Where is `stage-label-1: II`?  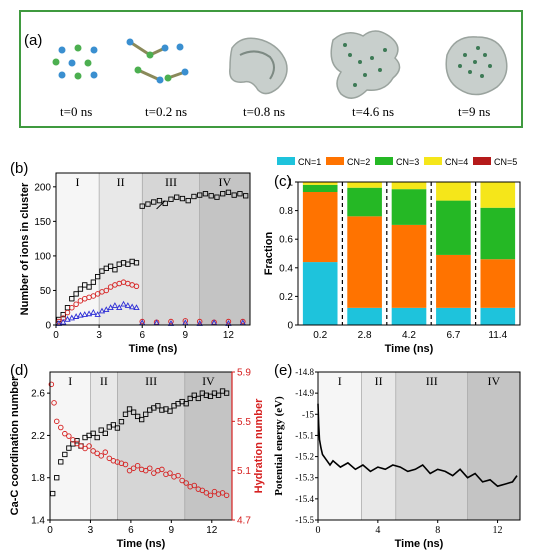 stage-label-1: II is located at coordinates (121, 182).